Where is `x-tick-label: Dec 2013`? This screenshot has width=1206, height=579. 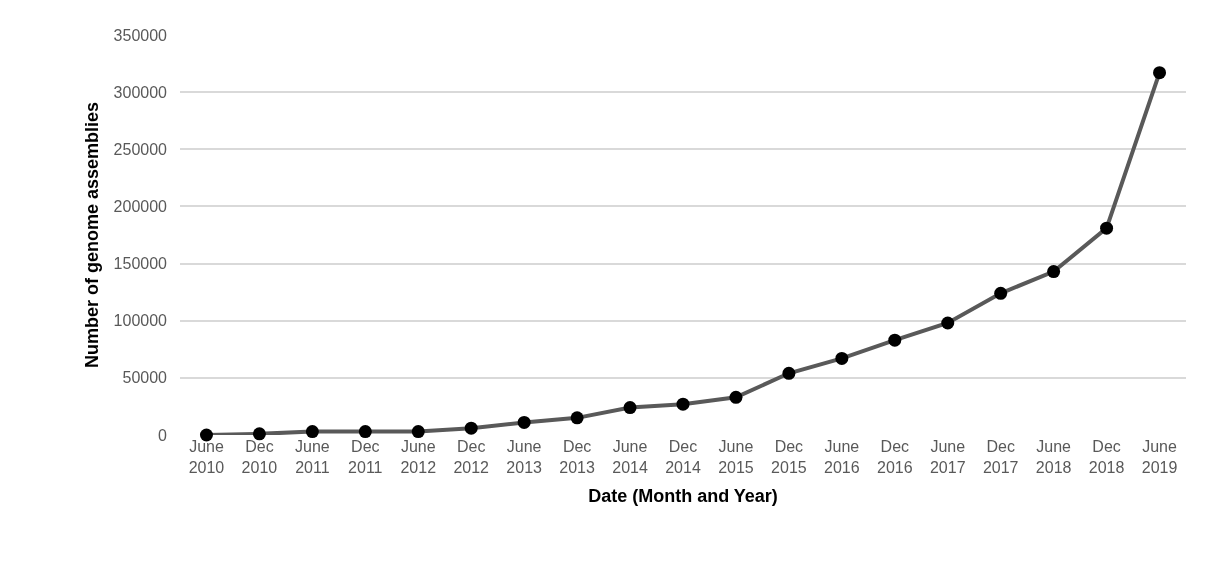 x-tick-label: Dec 2013 is located at coordinates (577, 457).